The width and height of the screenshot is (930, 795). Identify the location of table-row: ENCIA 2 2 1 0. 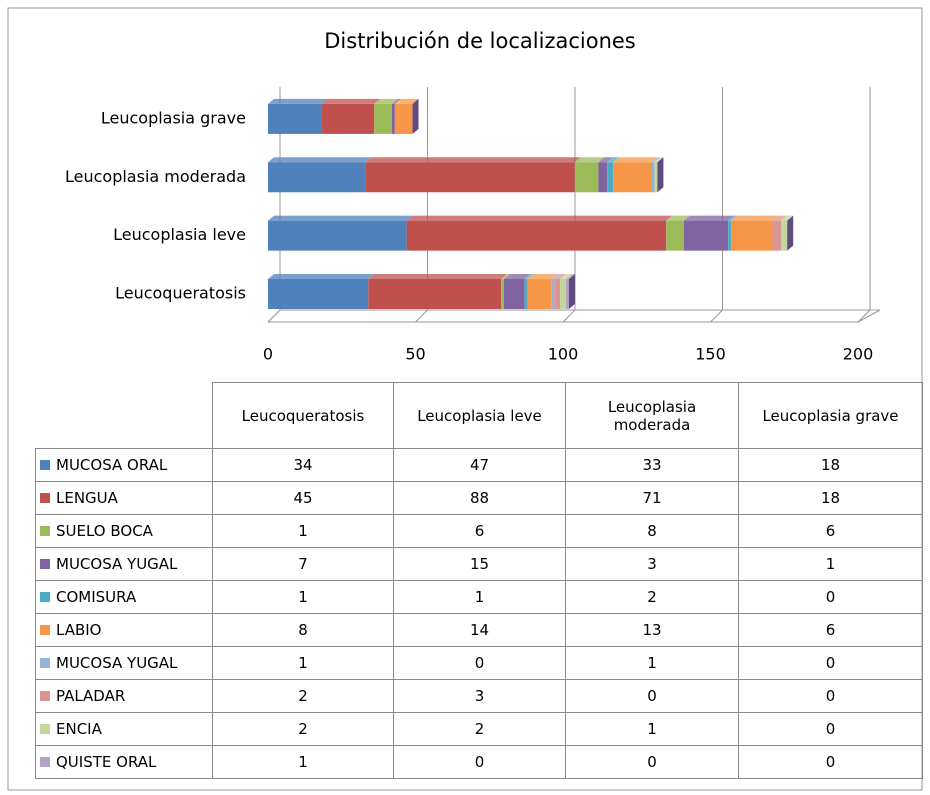
(479, 729).